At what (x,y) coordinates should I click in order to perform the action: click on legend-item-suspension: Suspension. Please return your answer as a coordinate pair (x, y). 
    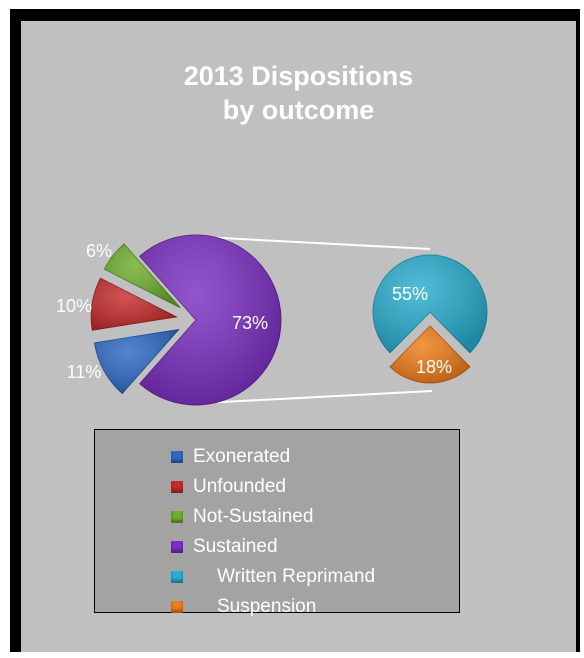
    Looking at the image, I should click on (243, 607).